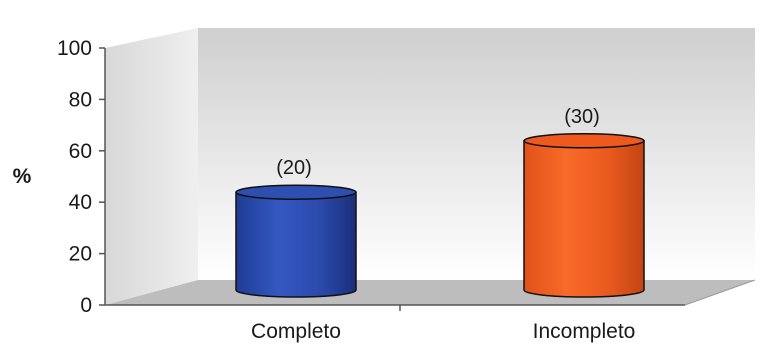 This screenshot has width=761, height=346. Describe the element at coordinates (720, 292) in the screenshot. I see `chart-floor-edge` at that location.